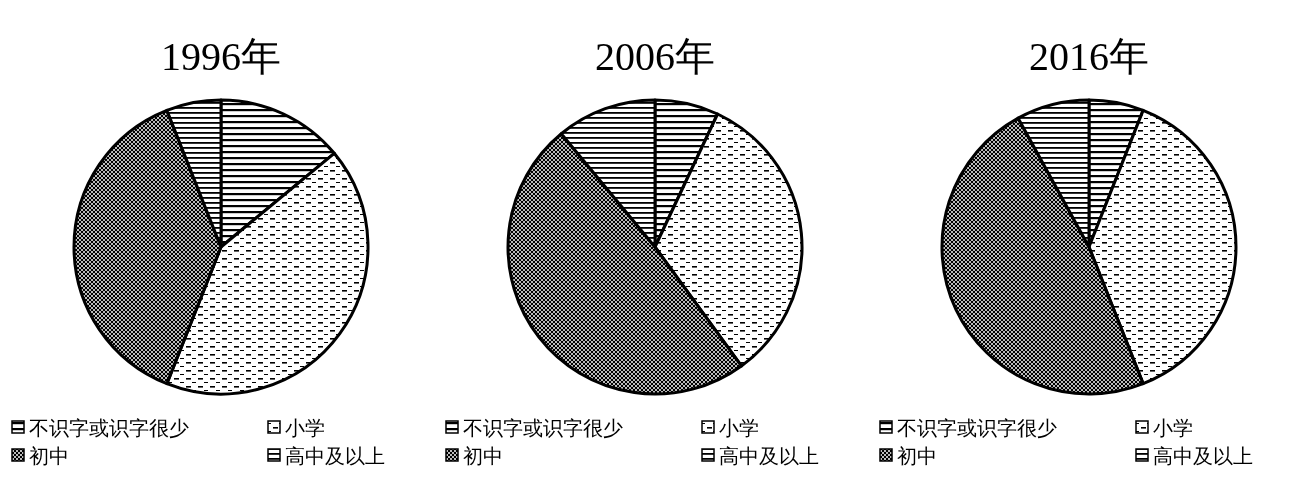  Describe the element at coordinates (655, 56) in the screenshot. I see `chart-title: 2006年` at that location.